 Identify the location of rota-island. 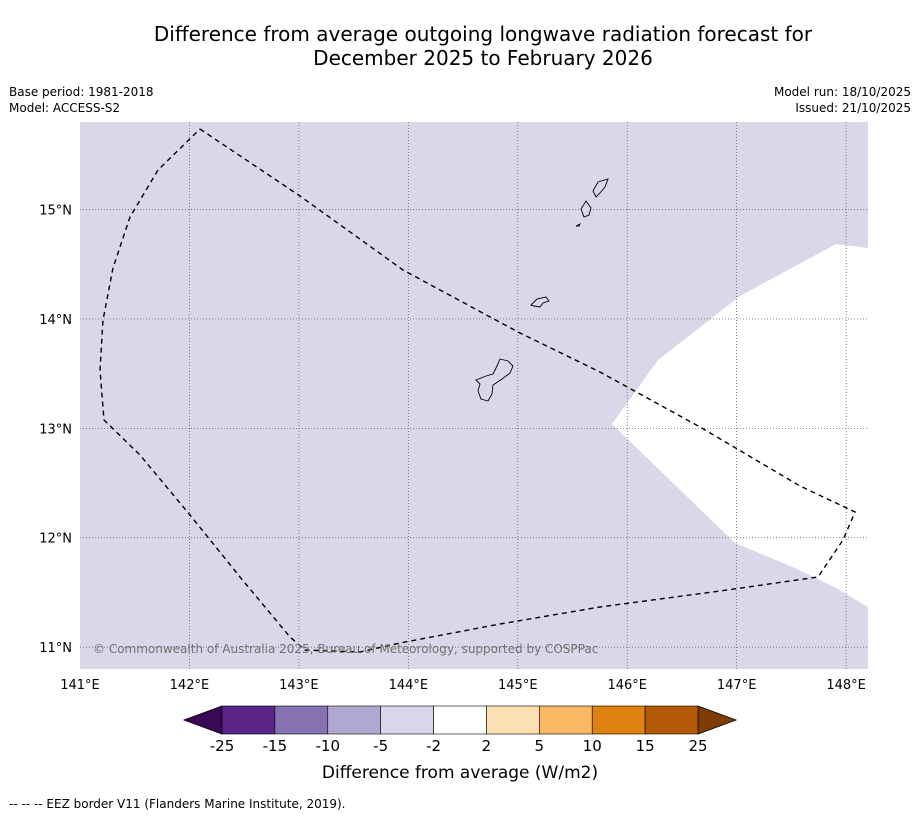
(540, 302).